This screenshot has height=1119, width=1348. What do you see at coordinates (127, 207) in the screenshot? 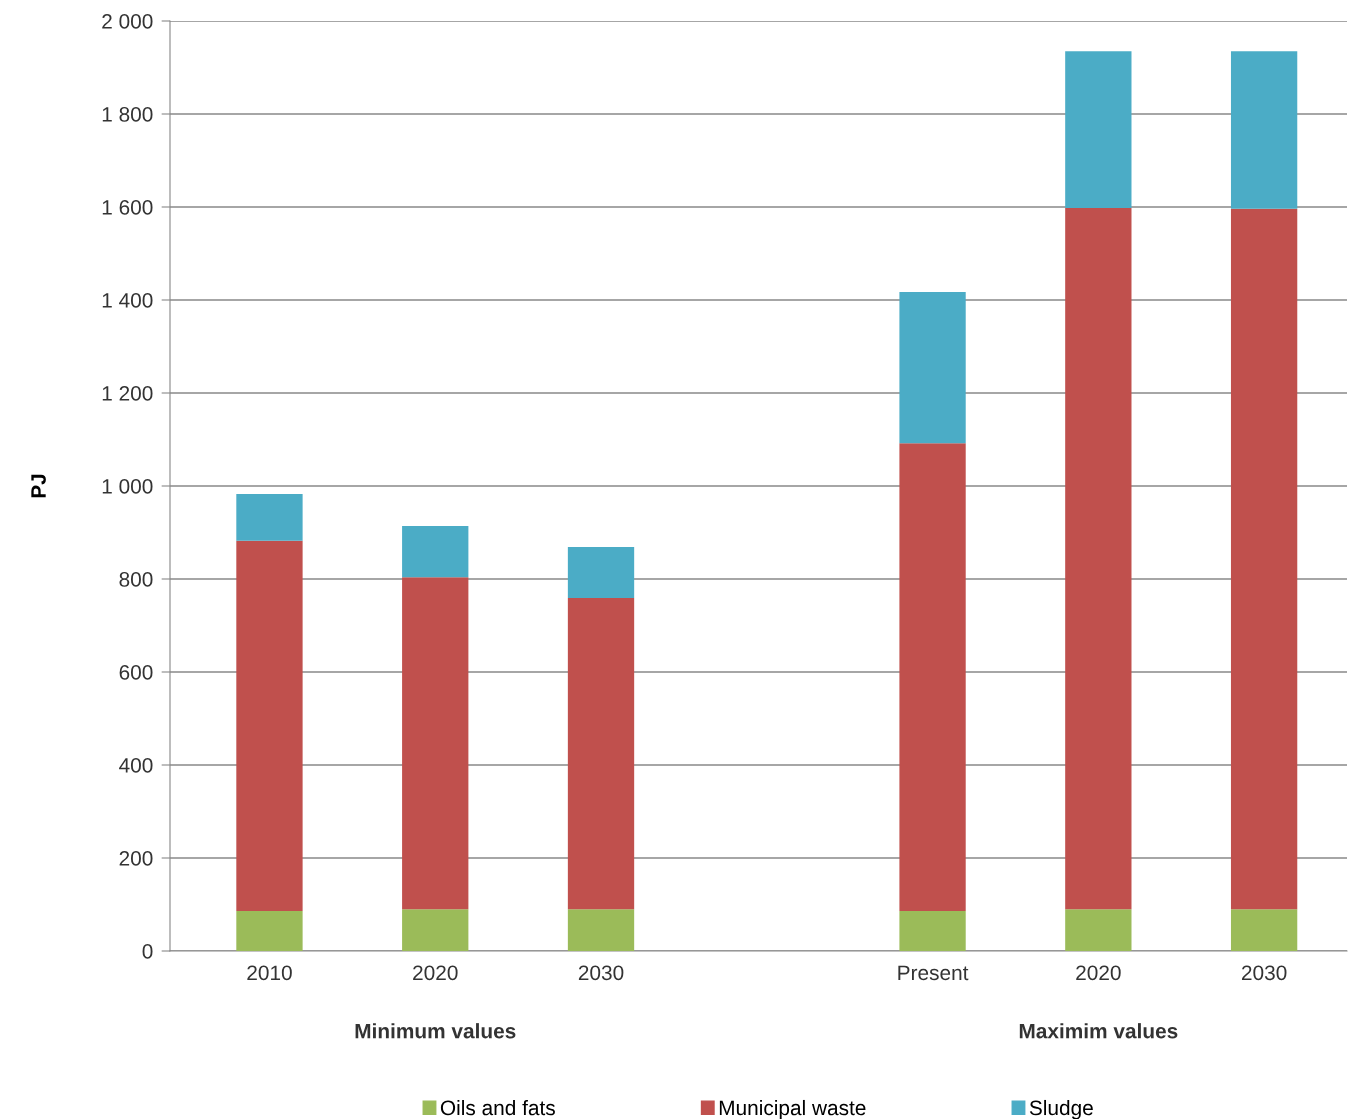
I see `y-tick-label: 1 600` at bounding box center [127, 207].